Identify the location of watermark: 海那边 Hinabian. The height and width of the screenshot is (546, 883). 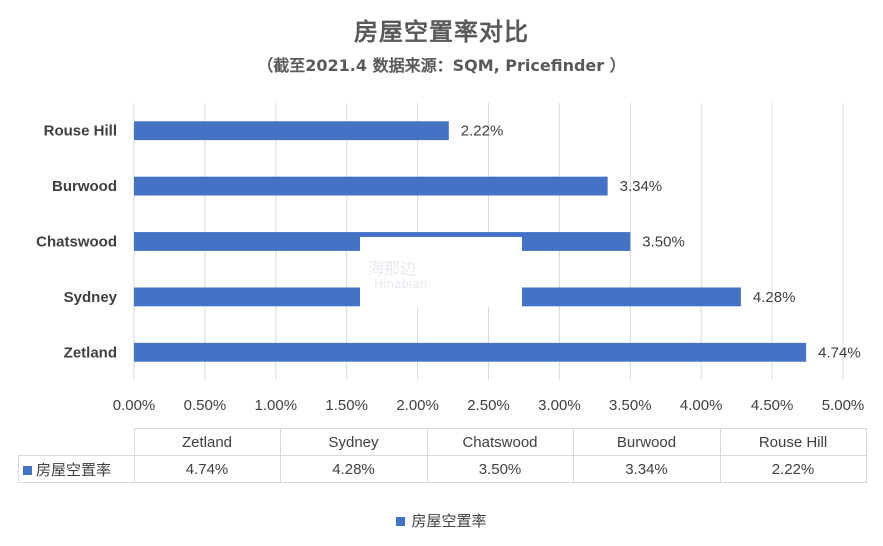
(441, 272).